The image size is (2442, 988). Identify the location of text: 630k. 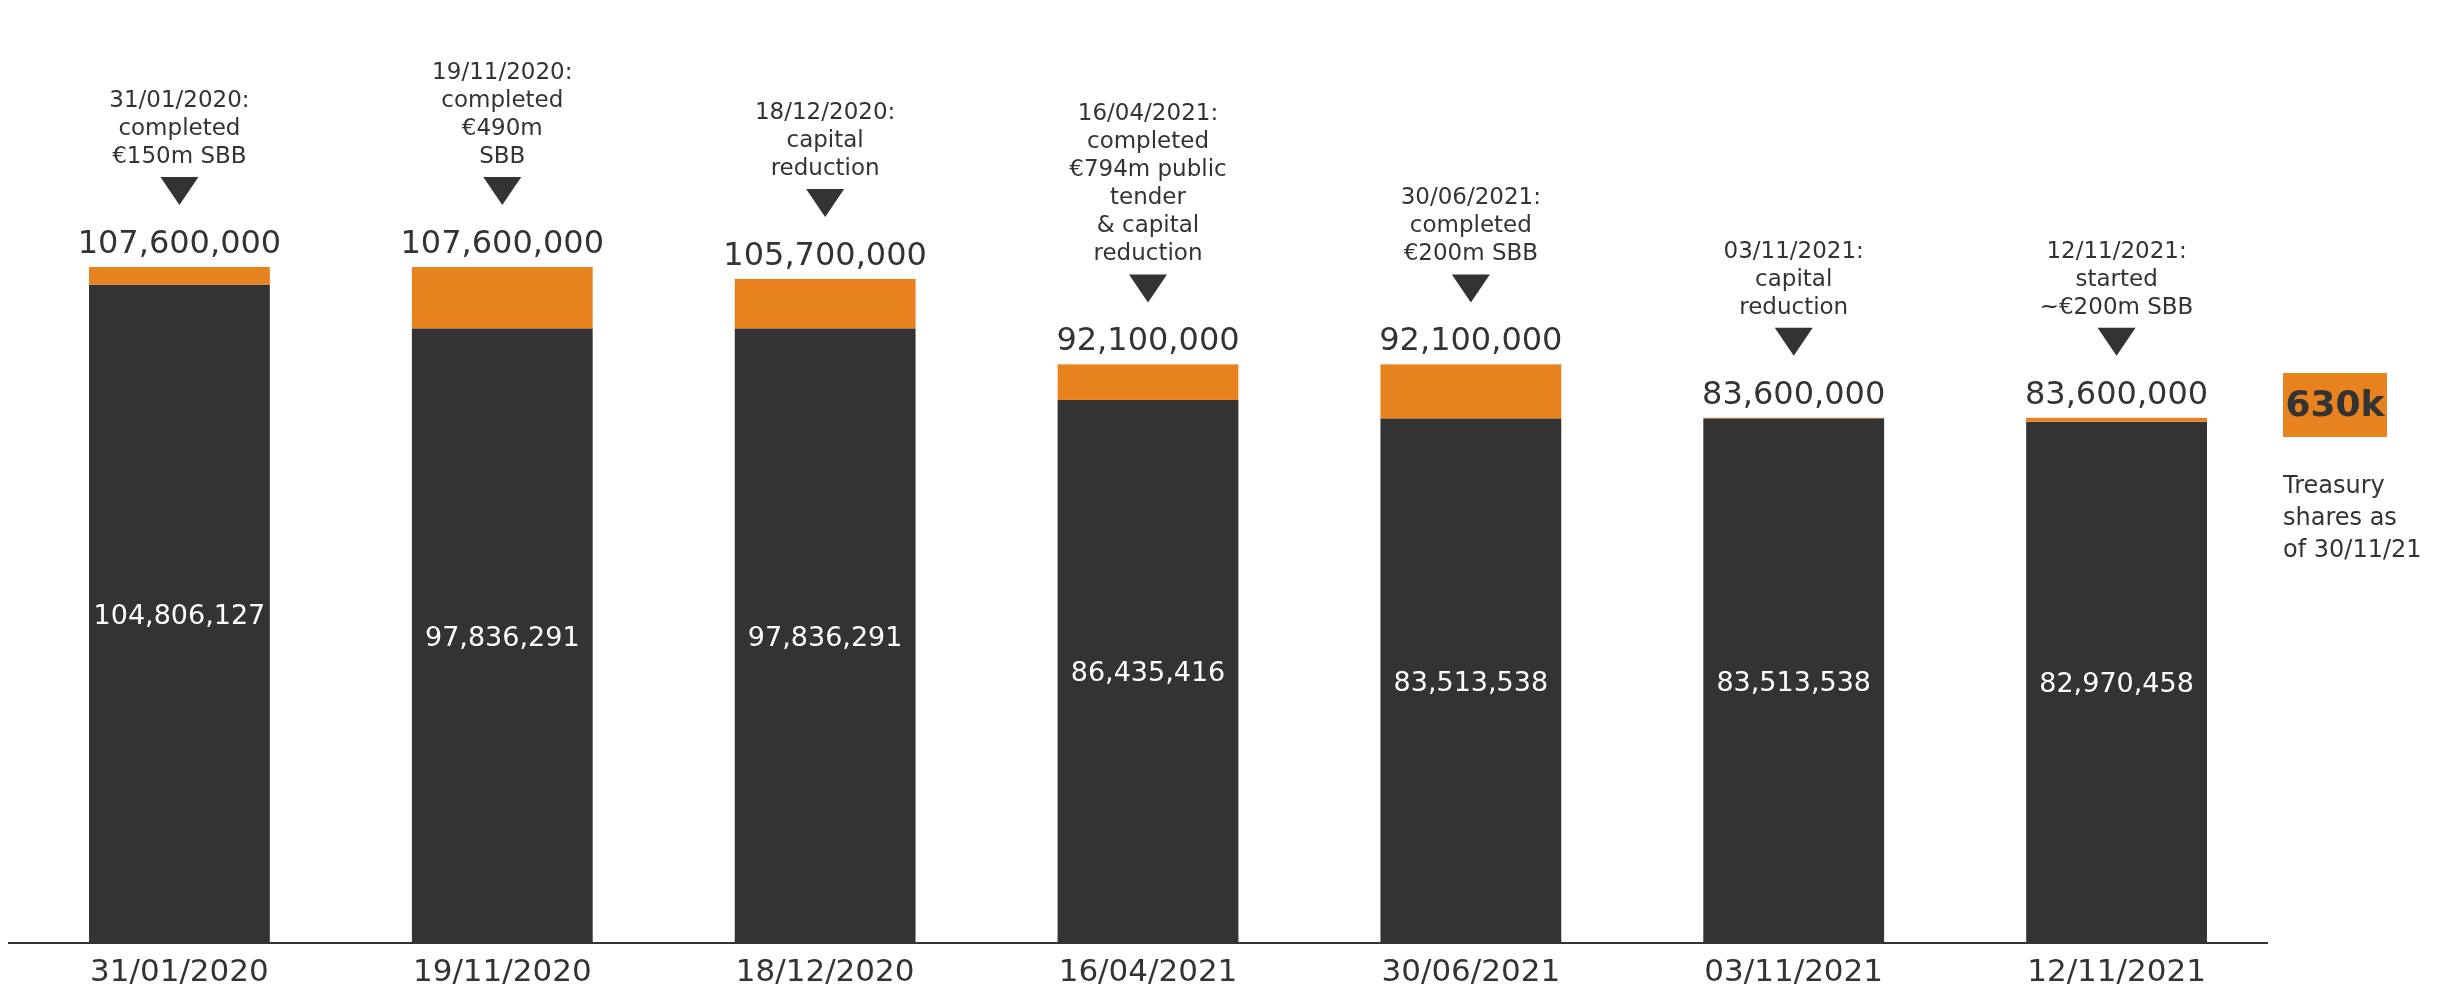
(2335, 403).